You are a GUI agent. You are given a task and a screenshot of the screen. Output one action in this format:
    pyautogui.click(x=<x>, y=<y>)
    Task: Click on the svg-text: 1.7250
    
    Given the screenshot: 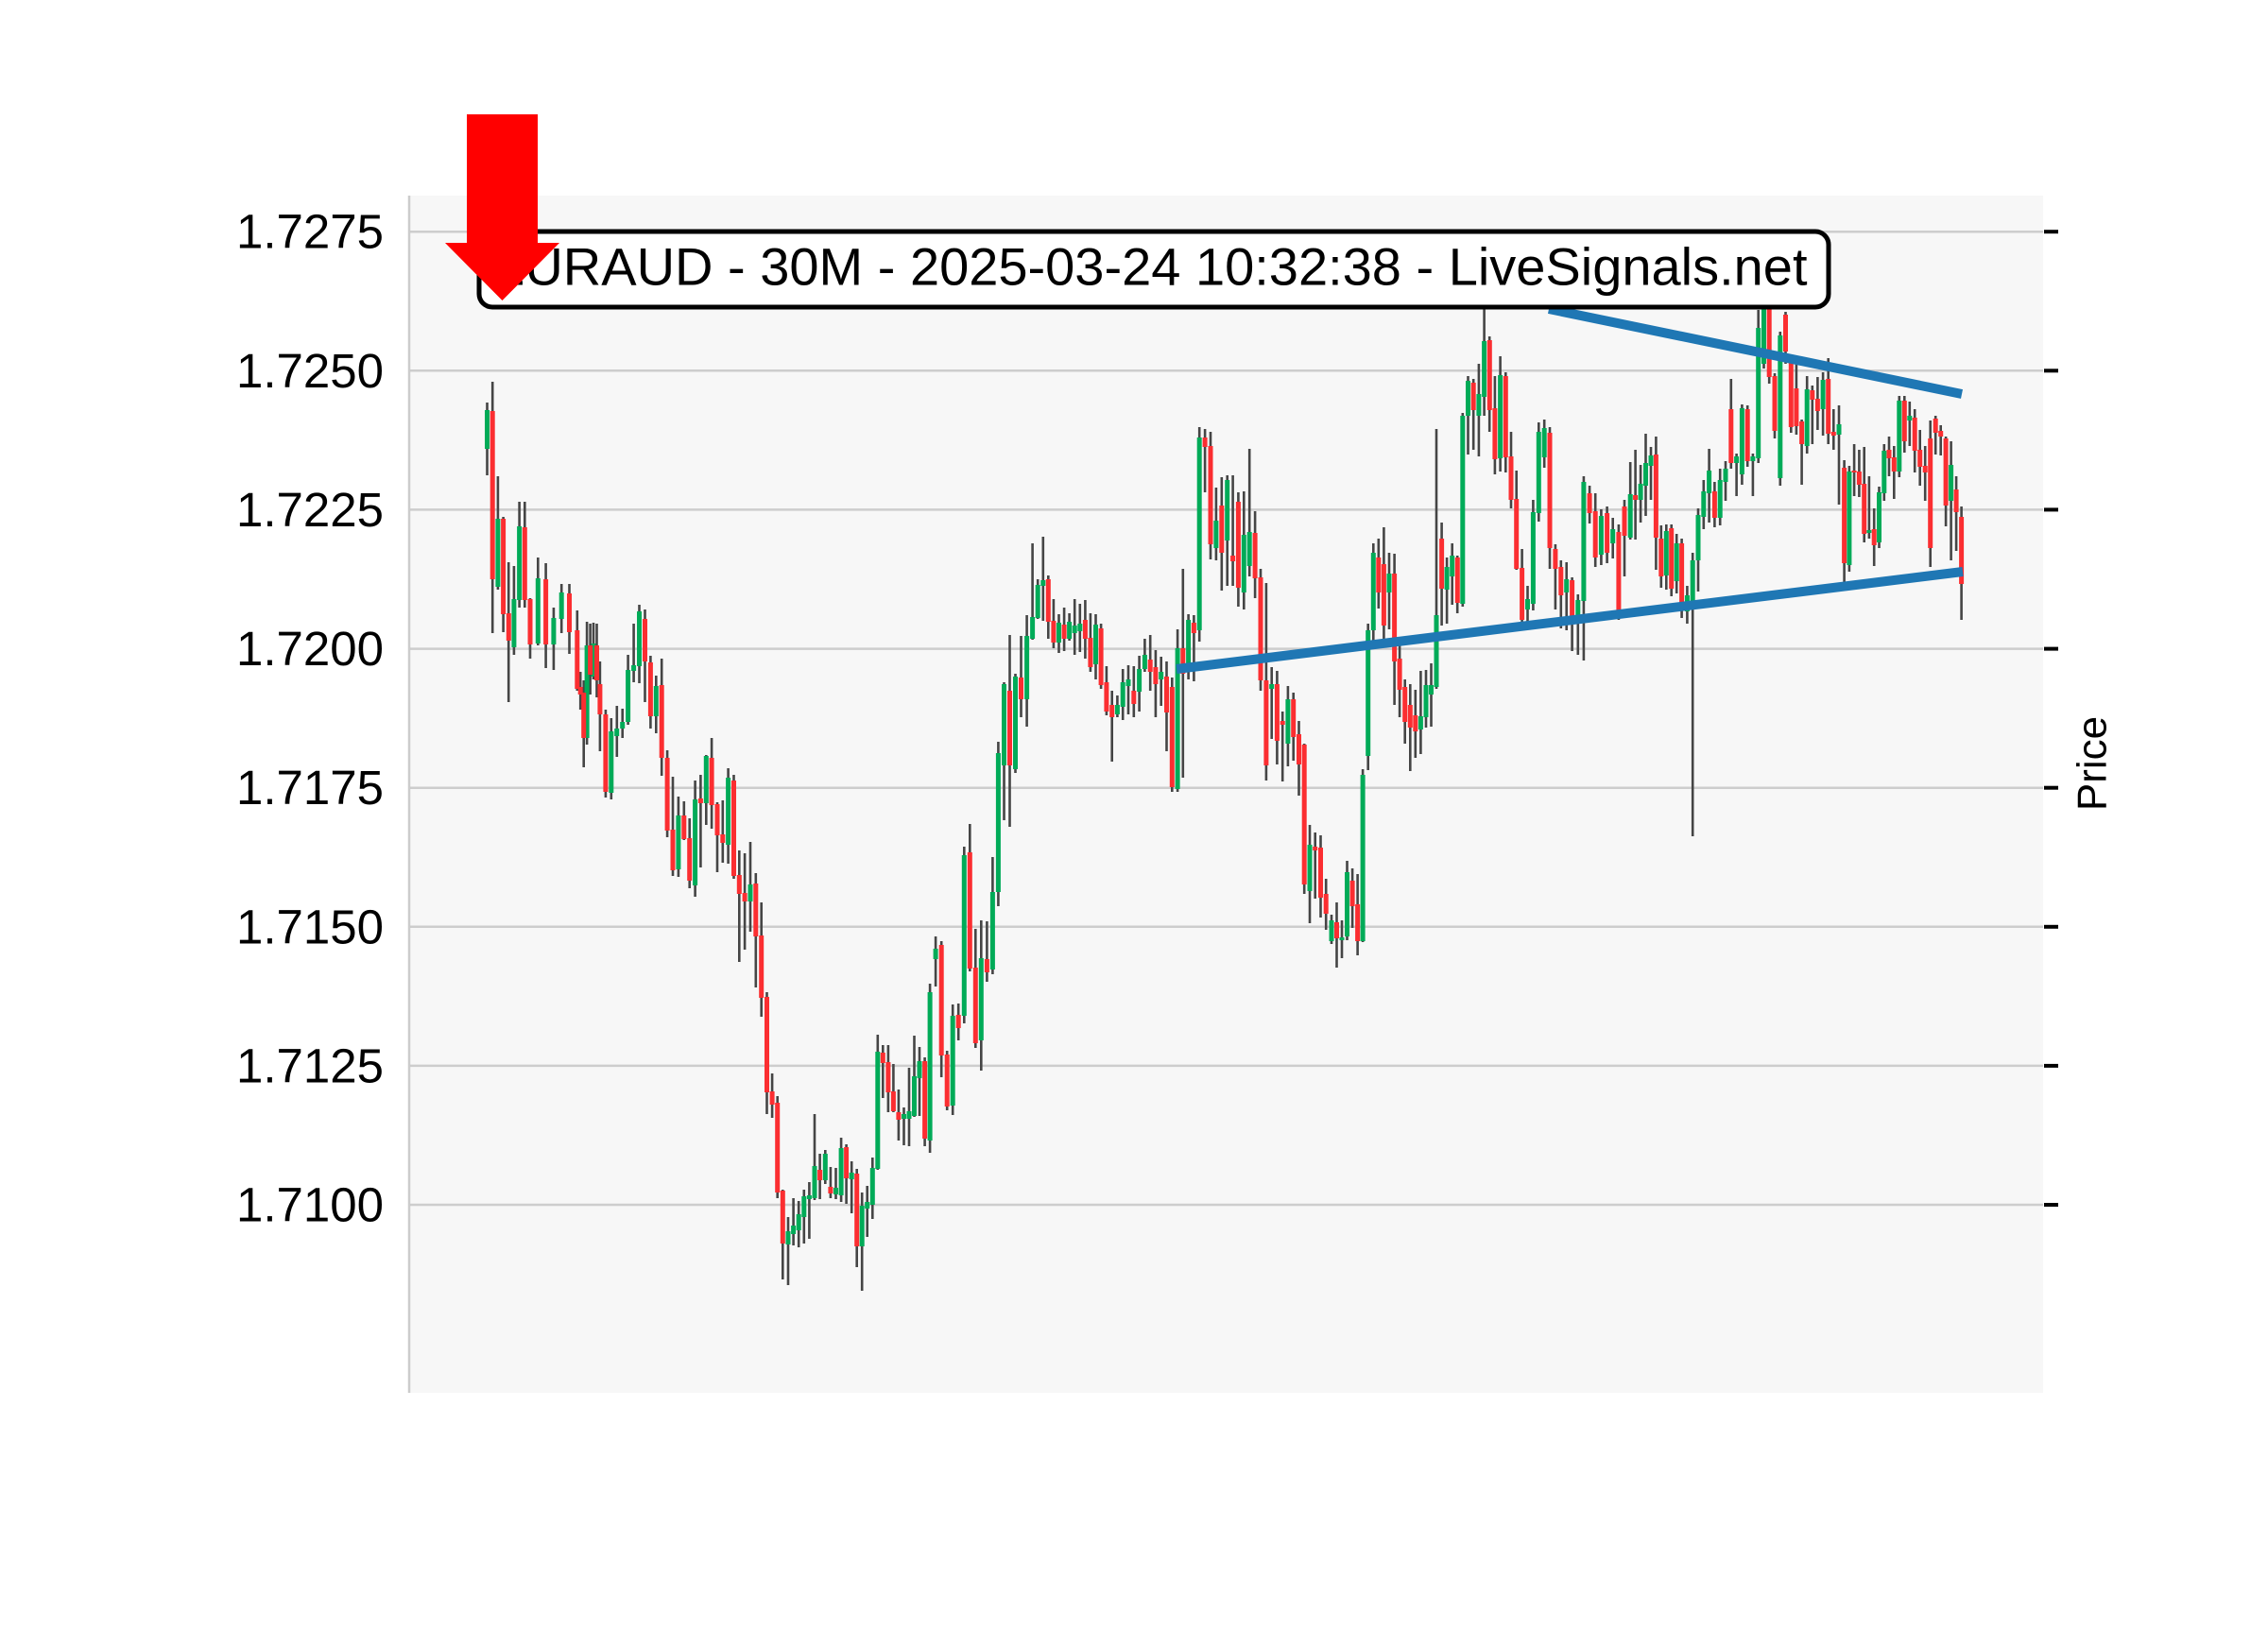 What is the action you would take?
    pyautogui.click(x=310, y=371)
    